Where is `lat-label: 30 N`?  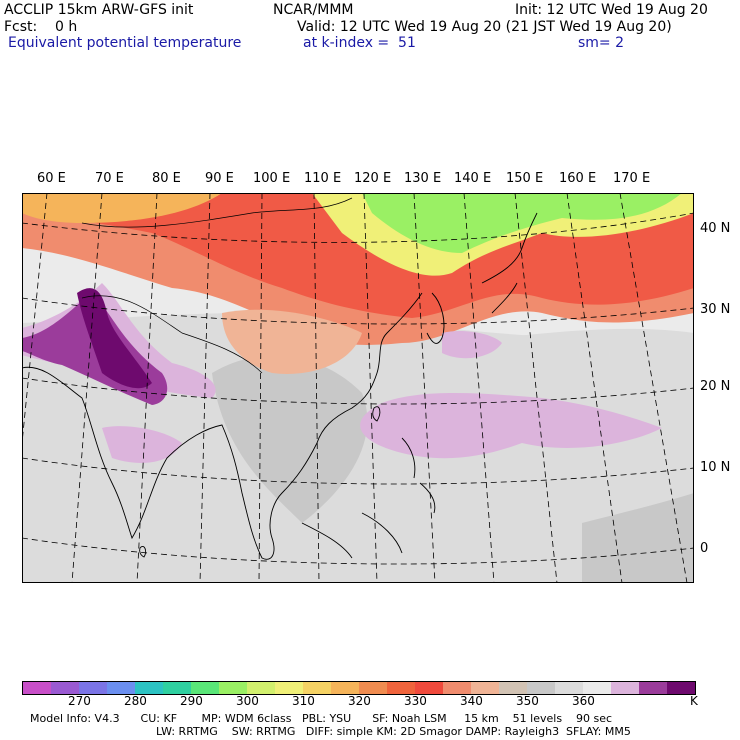 lat-label: 30 N is located at coordinates (715, 309).